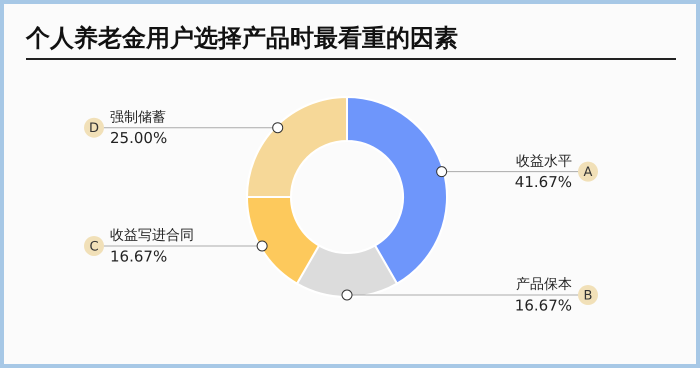  Describe the element at coordinates (94, 128) in the screenshot. I see `text: D` at that location.